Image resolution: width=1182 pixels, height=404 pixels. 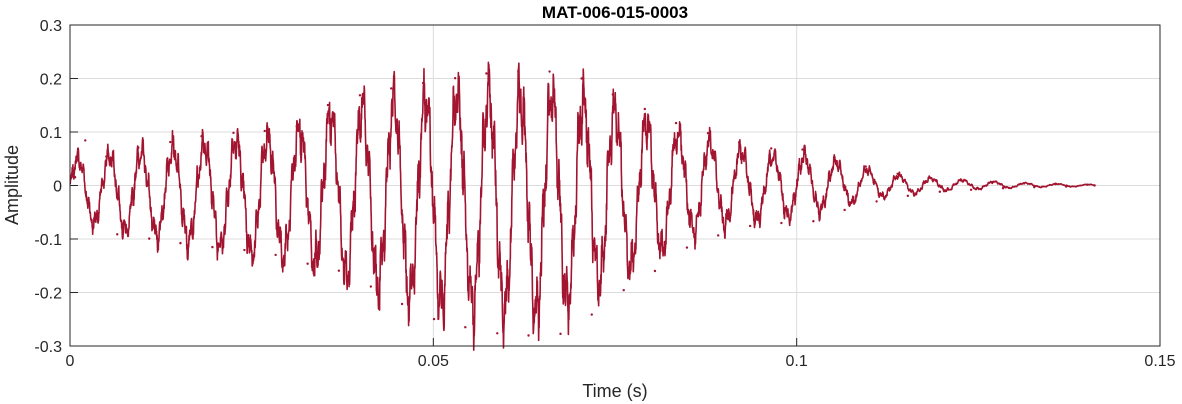 What do you see at coordinates (614, 391) in the screenshot?
I see `x-axis-label: Time (s)` at bounding box center [614, 391].